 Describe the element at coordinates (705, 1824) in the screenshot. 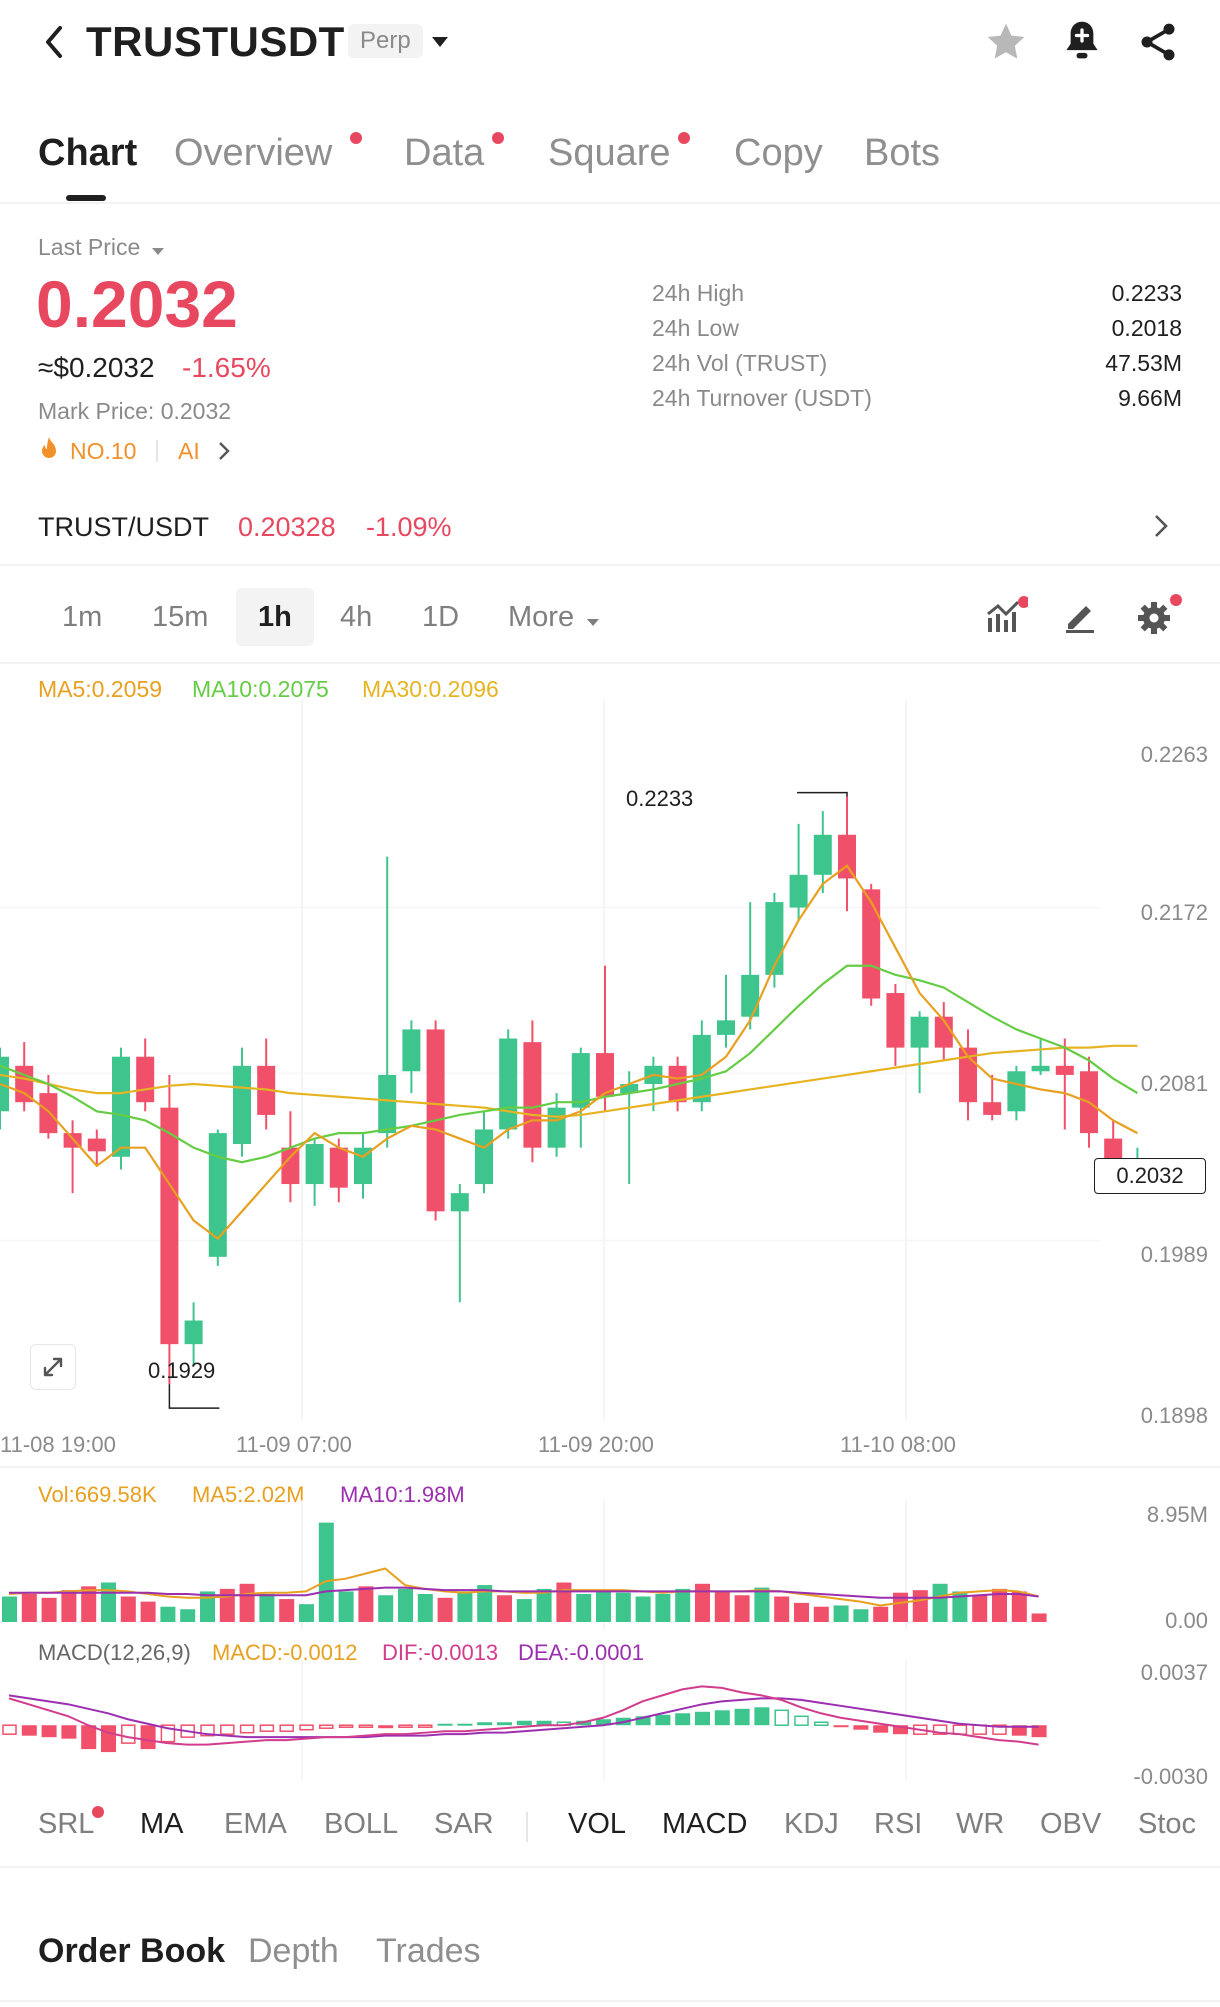

I see `indicator-macd: MACD` at that location.